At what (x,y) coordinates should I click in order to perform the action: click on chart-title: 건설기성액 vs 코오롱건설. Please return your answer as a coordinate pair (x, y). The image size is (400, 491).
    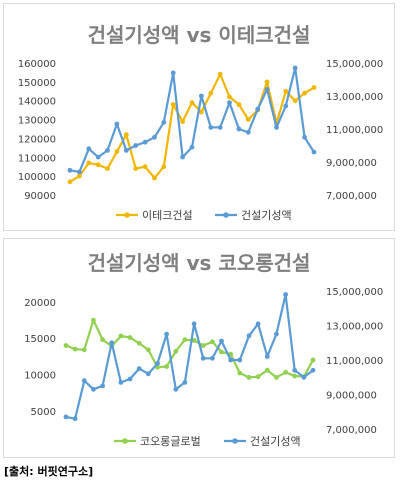
    Looking at the image, I should click on (199, 263).